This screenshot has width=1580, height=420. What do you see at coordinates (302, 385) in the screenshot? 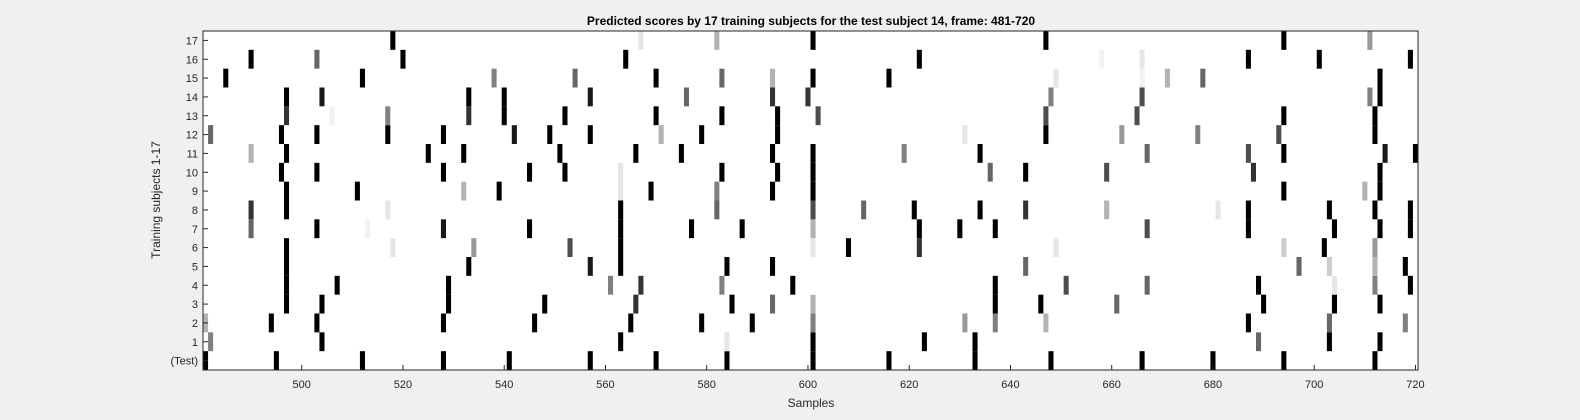
I see `x-tick-label: 500` at bounding box center [302, 385].